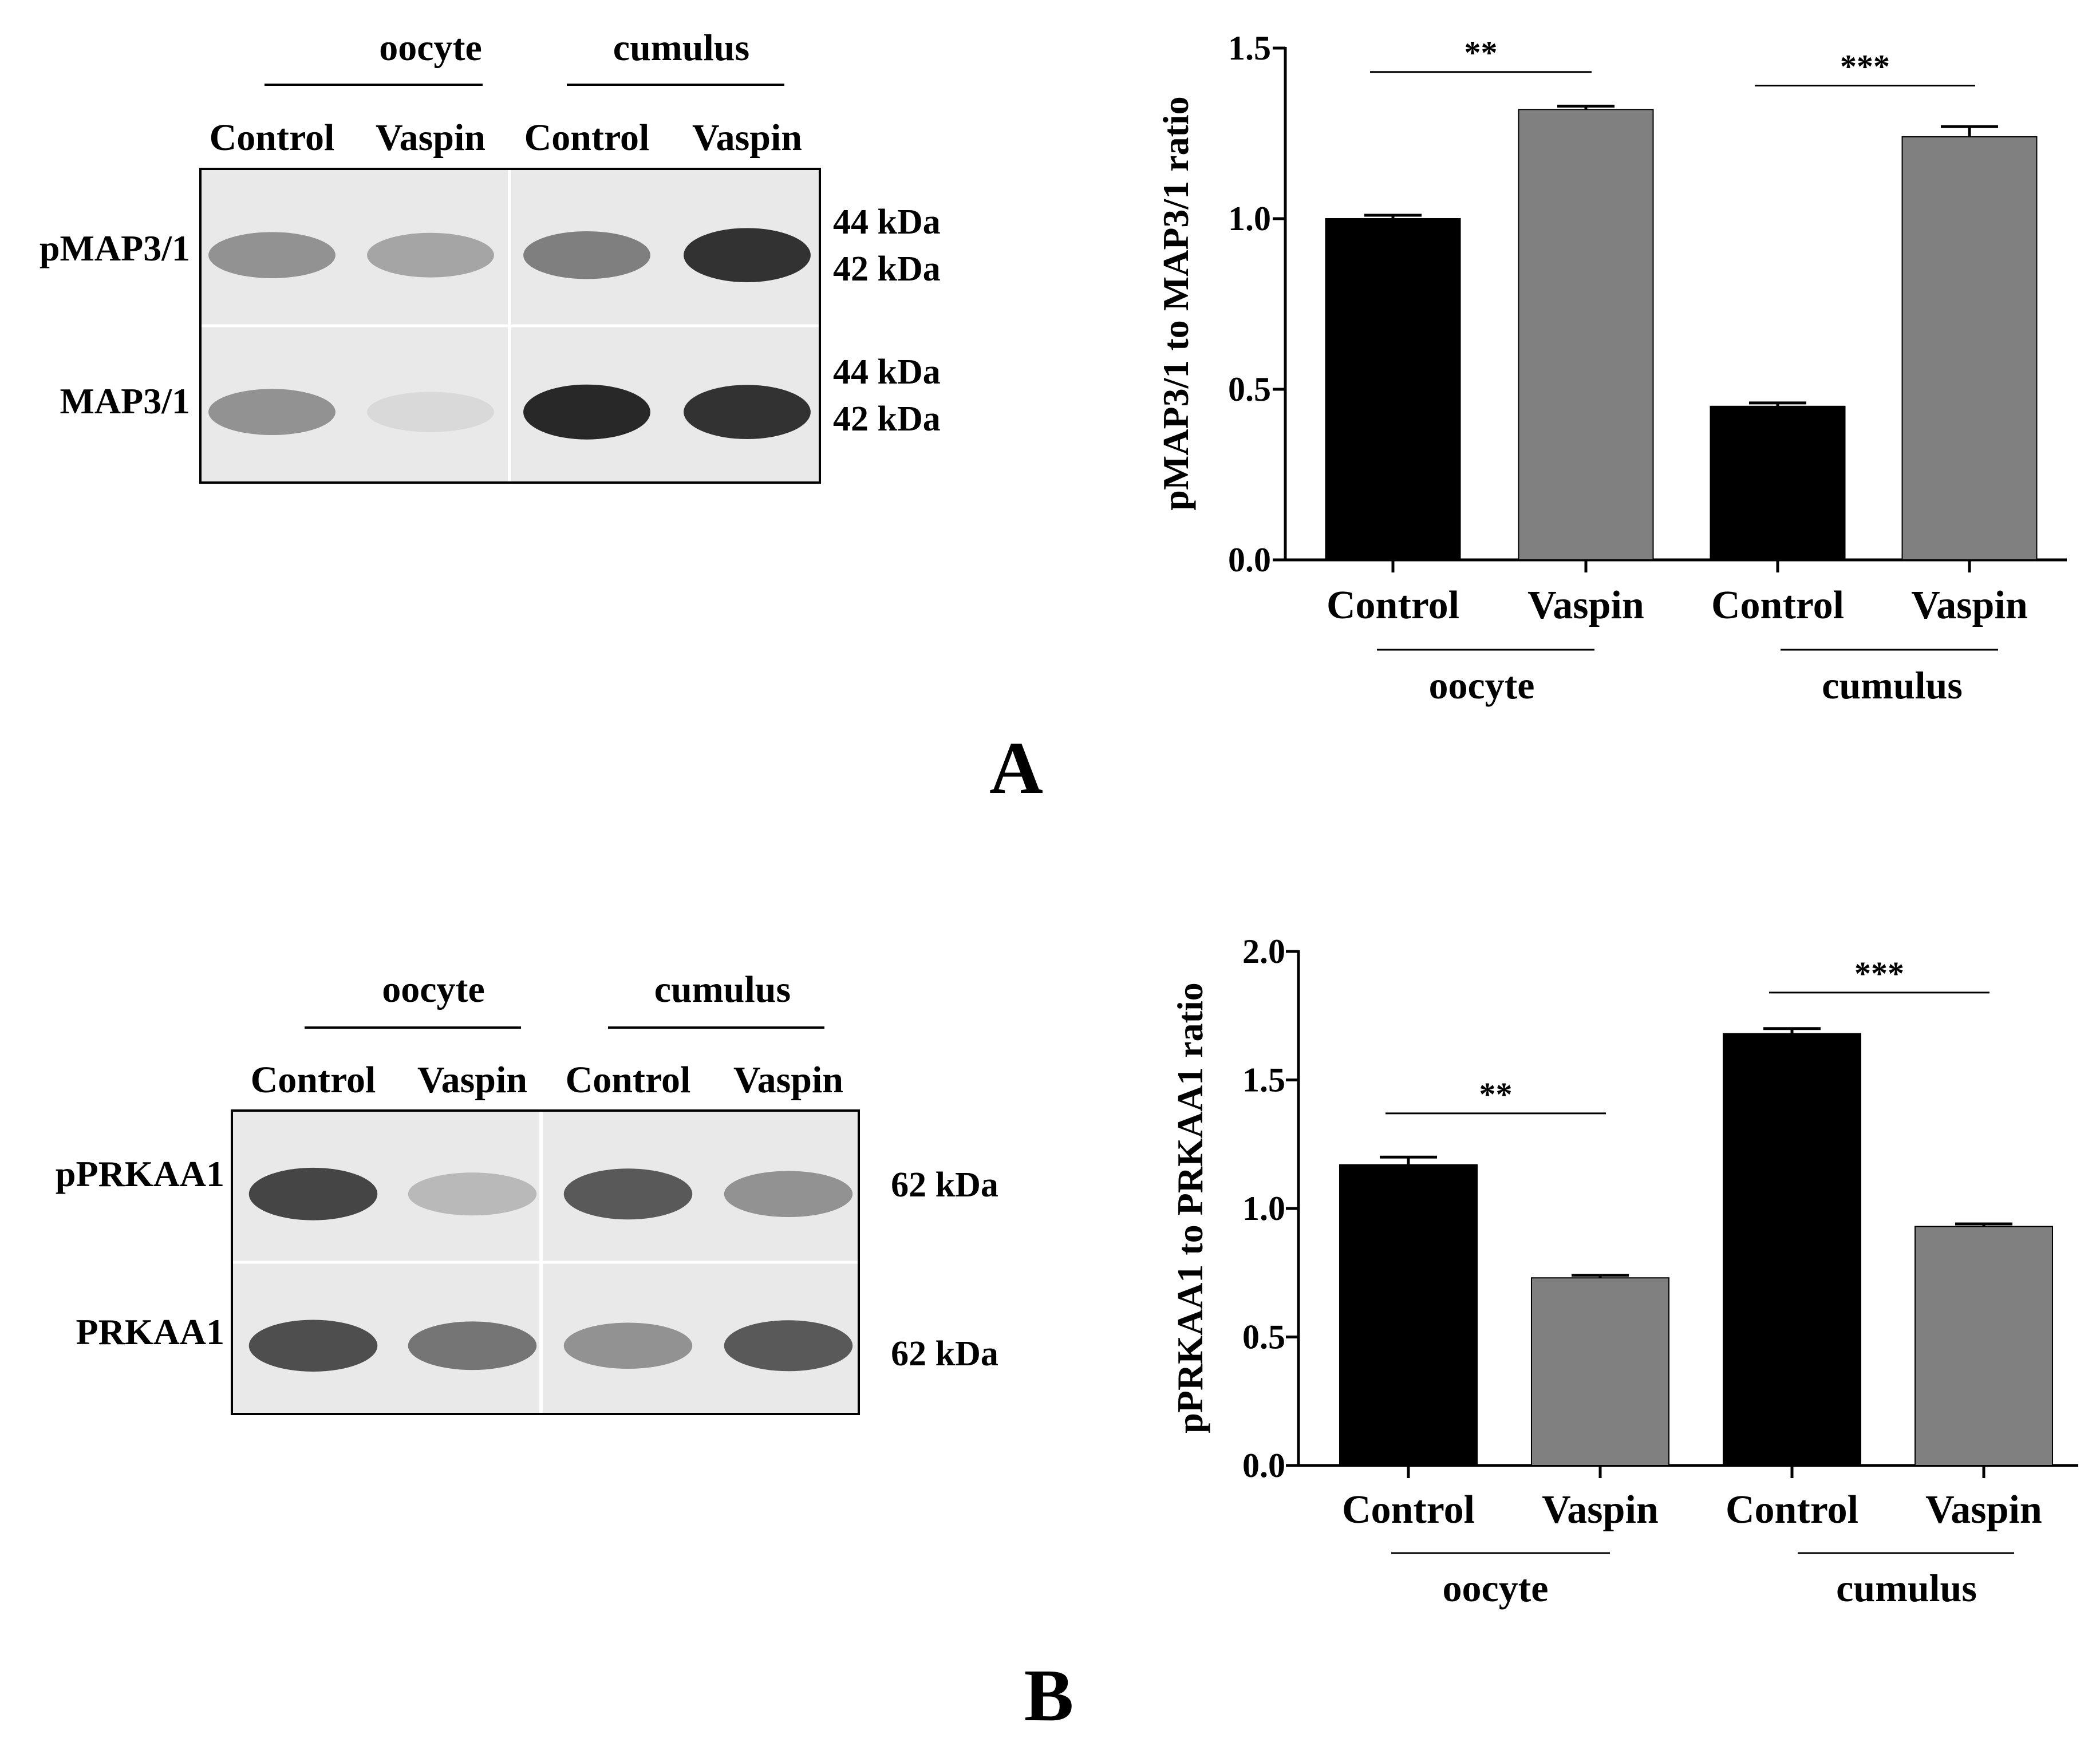  I want to click on panel-label: A, so click(1016, 768).